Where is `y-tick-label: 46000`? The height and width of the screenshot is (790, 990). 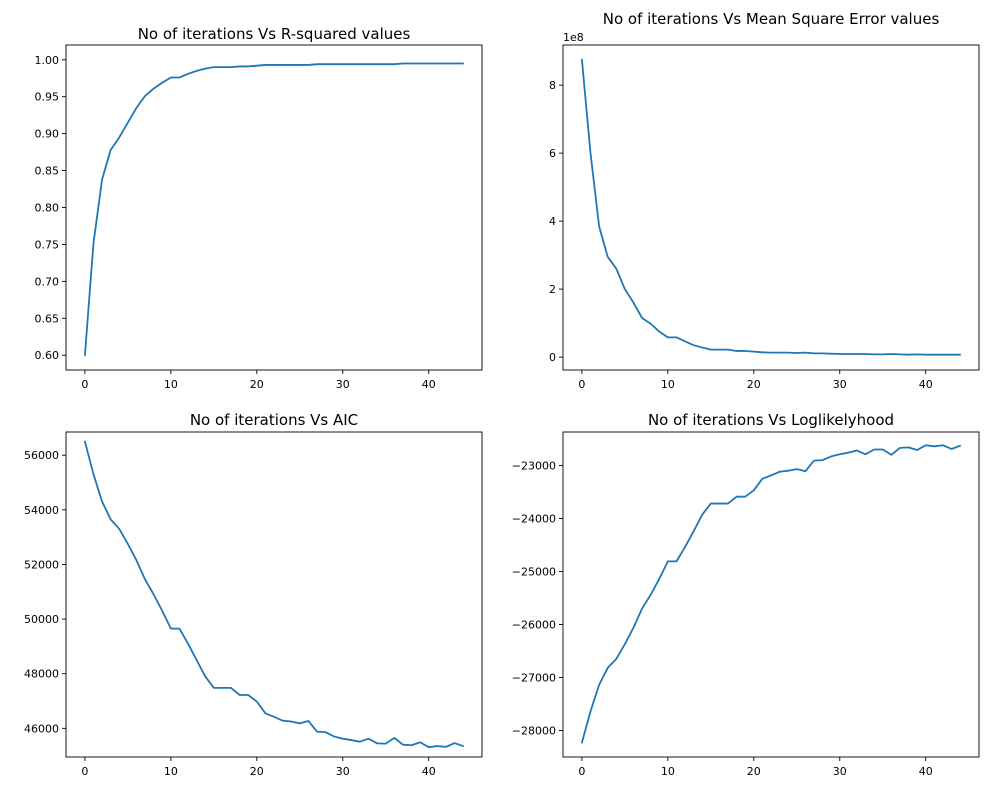 y-tick-label: 46000 is located at coordinates (41, 728).